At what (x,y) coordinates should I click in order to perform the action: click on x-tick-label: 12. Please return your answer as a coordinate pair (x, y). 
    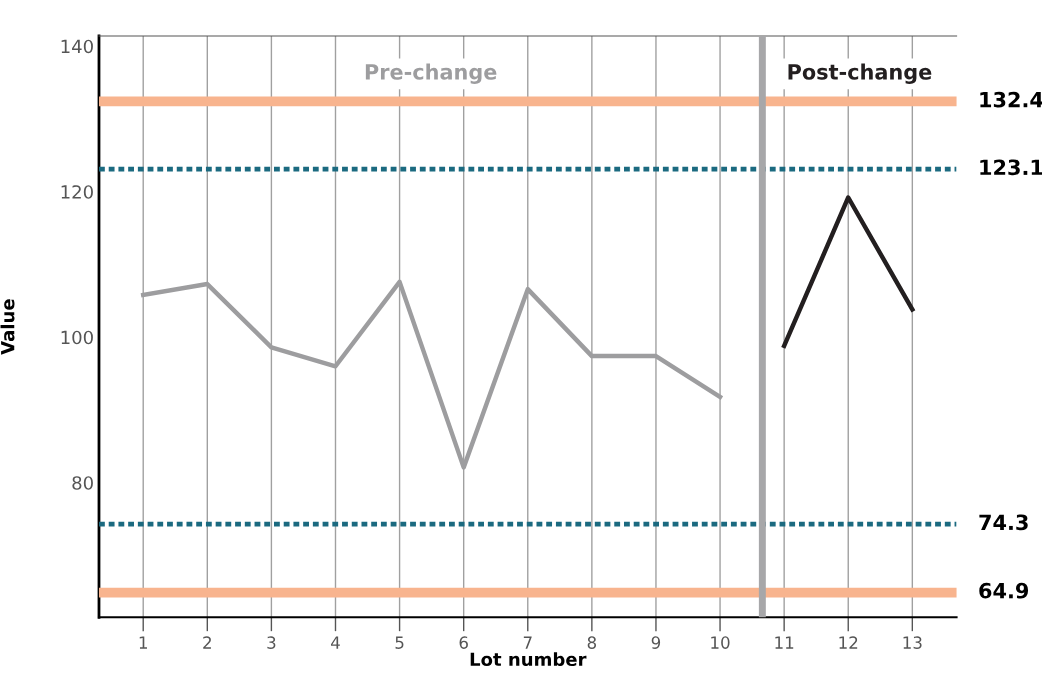
    Looking at the image, I should click on (848, 642).